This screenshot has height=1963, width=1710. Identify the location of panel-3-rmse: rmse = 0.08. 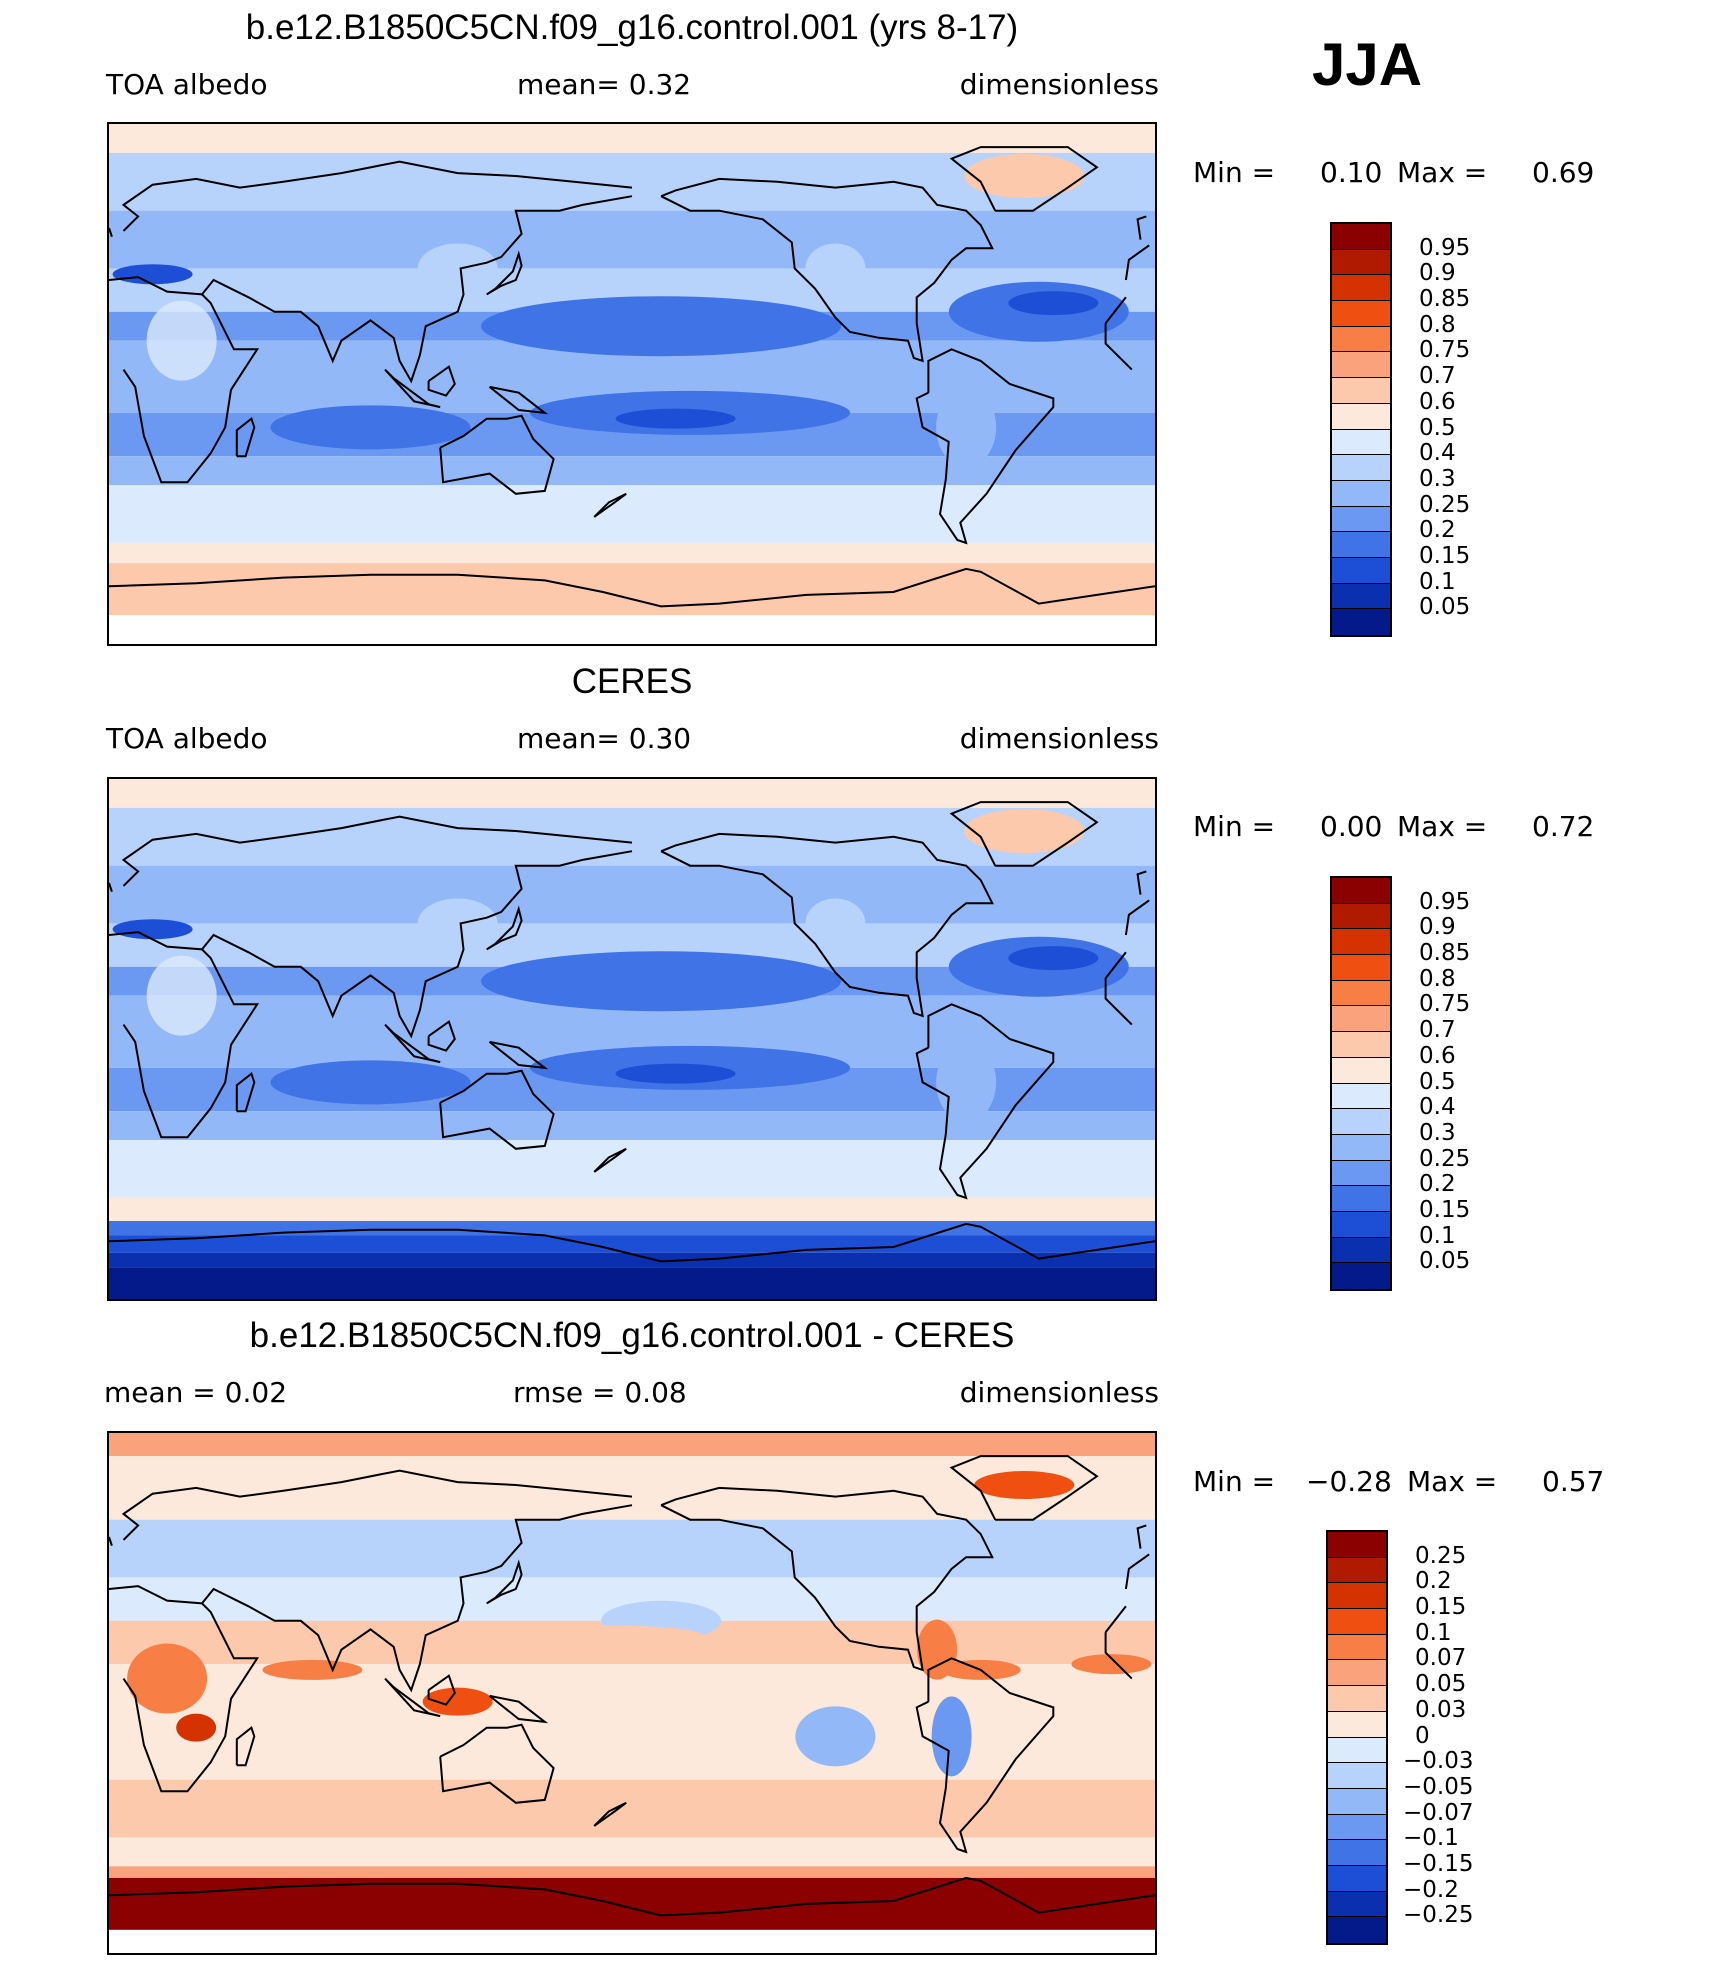
(600, 1392).